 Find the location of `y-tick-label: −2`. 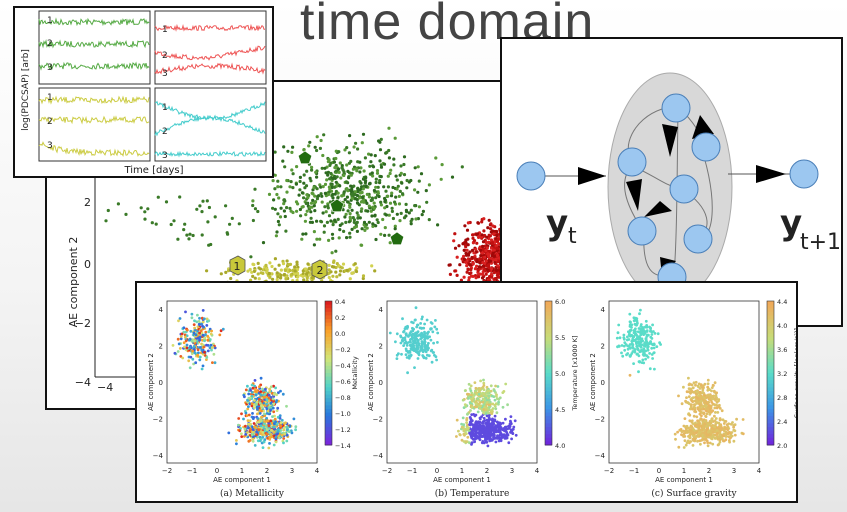

y-tick-label: −2 is located at coordinates (600, 420).